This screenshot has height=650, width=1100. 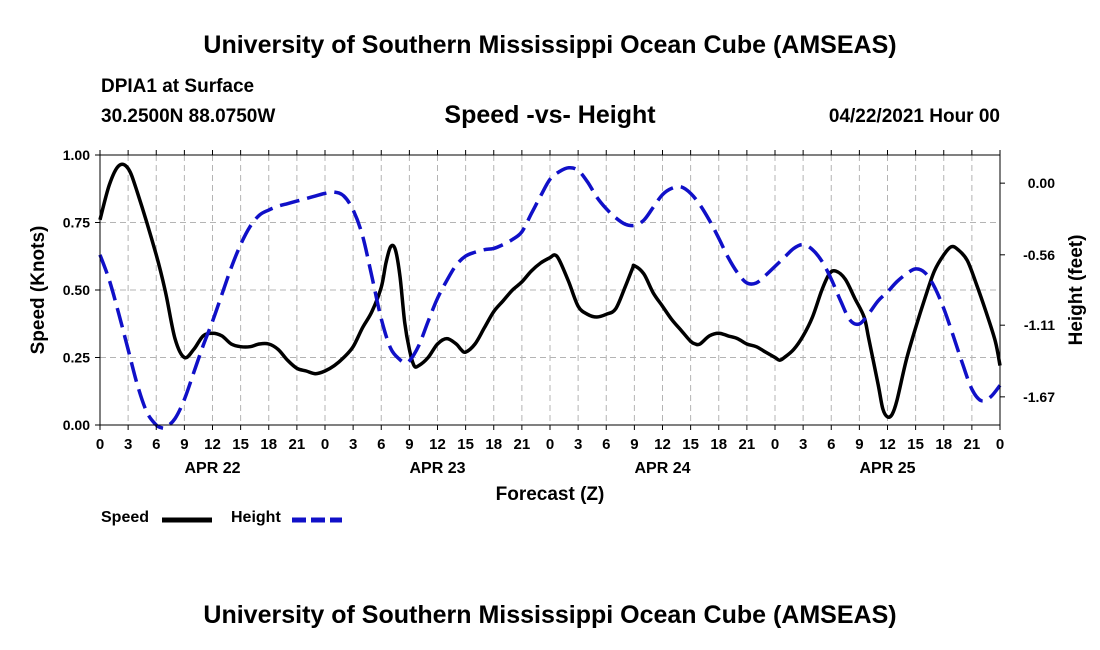 I want to click on forecast-date-hour: 04/22/2021 Hour 00, so click(x=914, y=116).